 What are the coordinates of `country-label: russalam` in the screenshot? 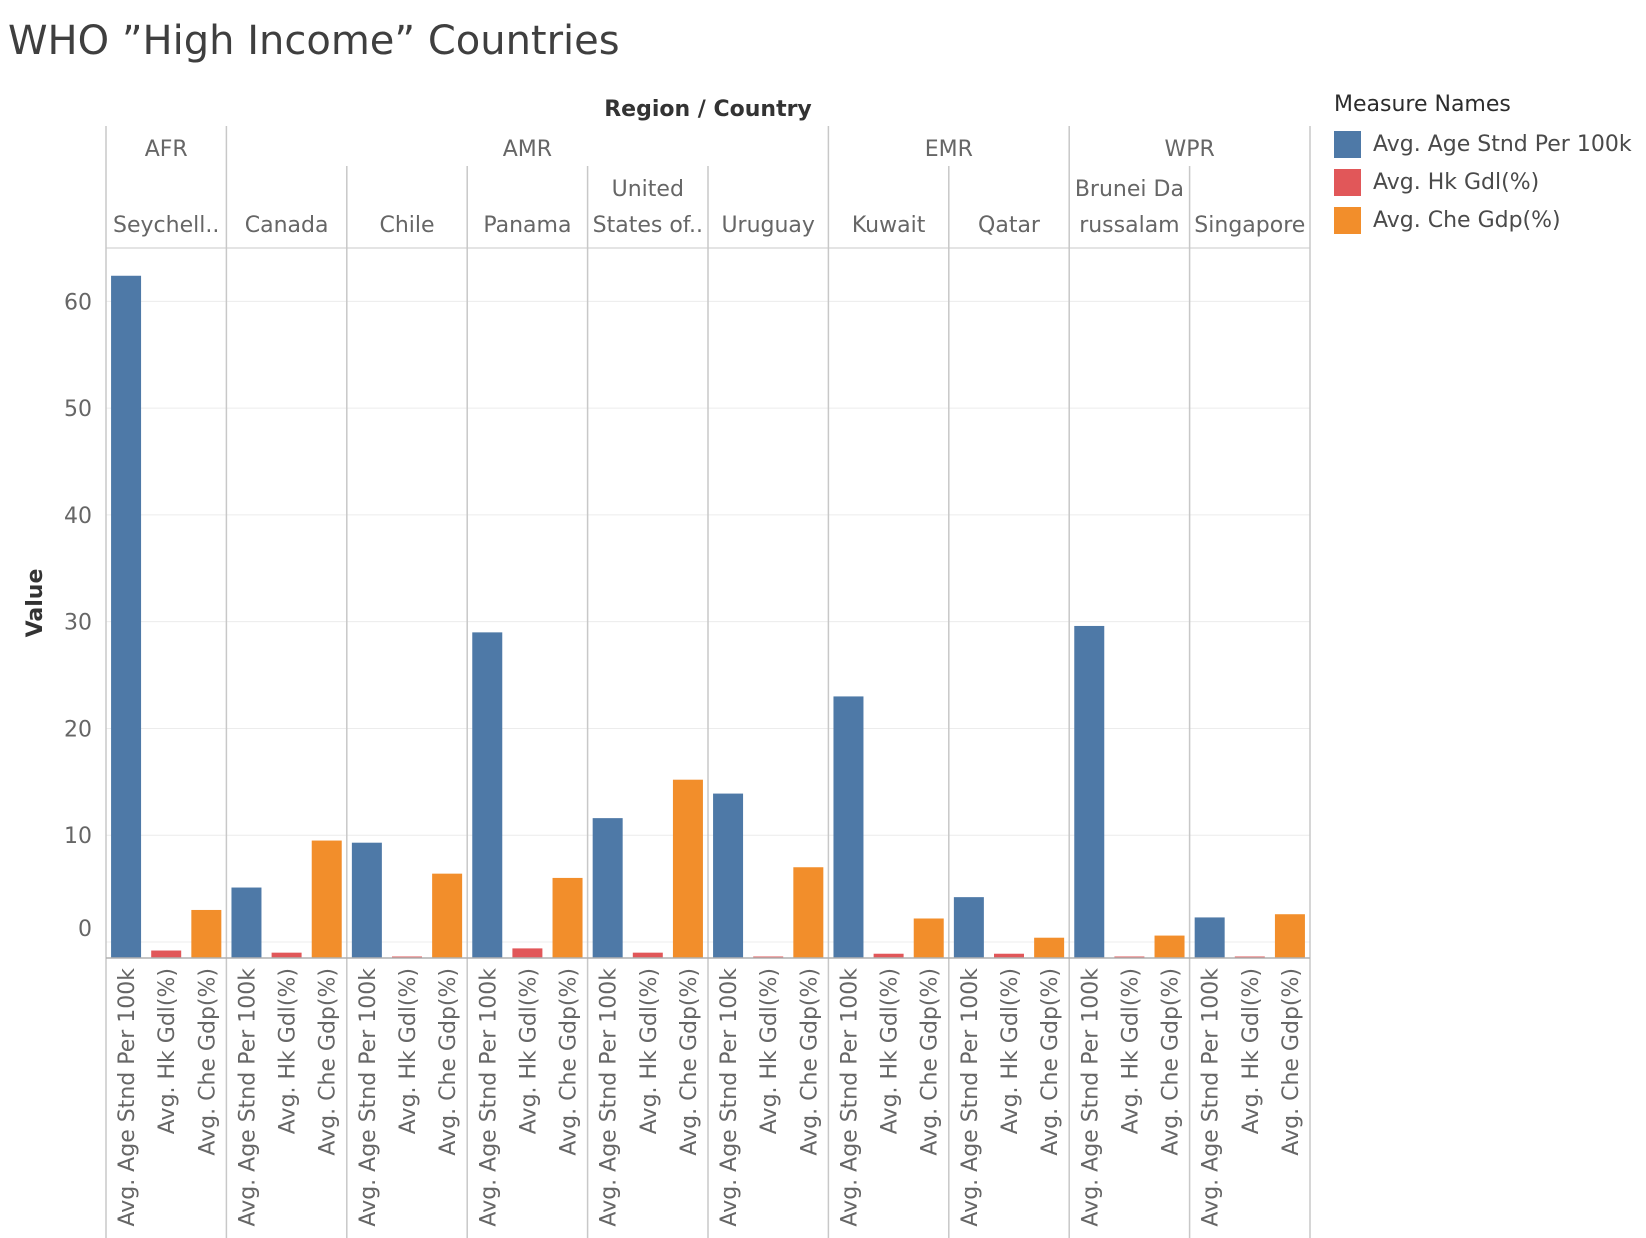 It's located at (1129, 225).